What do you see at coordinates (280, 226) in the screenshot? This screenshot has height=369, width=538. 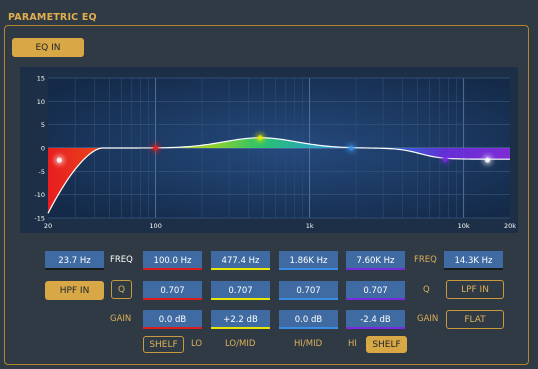 I see `x-axis-ticks: 20 100 1k 10k 20k` at bounding box center [280, 226].